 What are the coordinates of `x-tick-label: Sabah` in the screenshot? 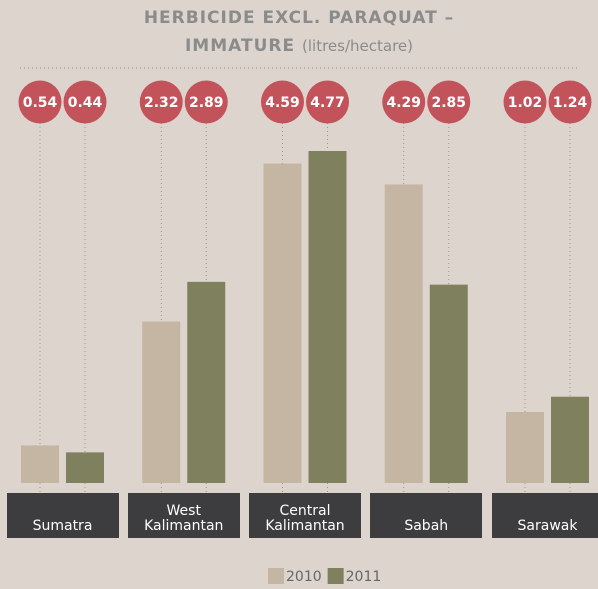 It's located at (426, 526).